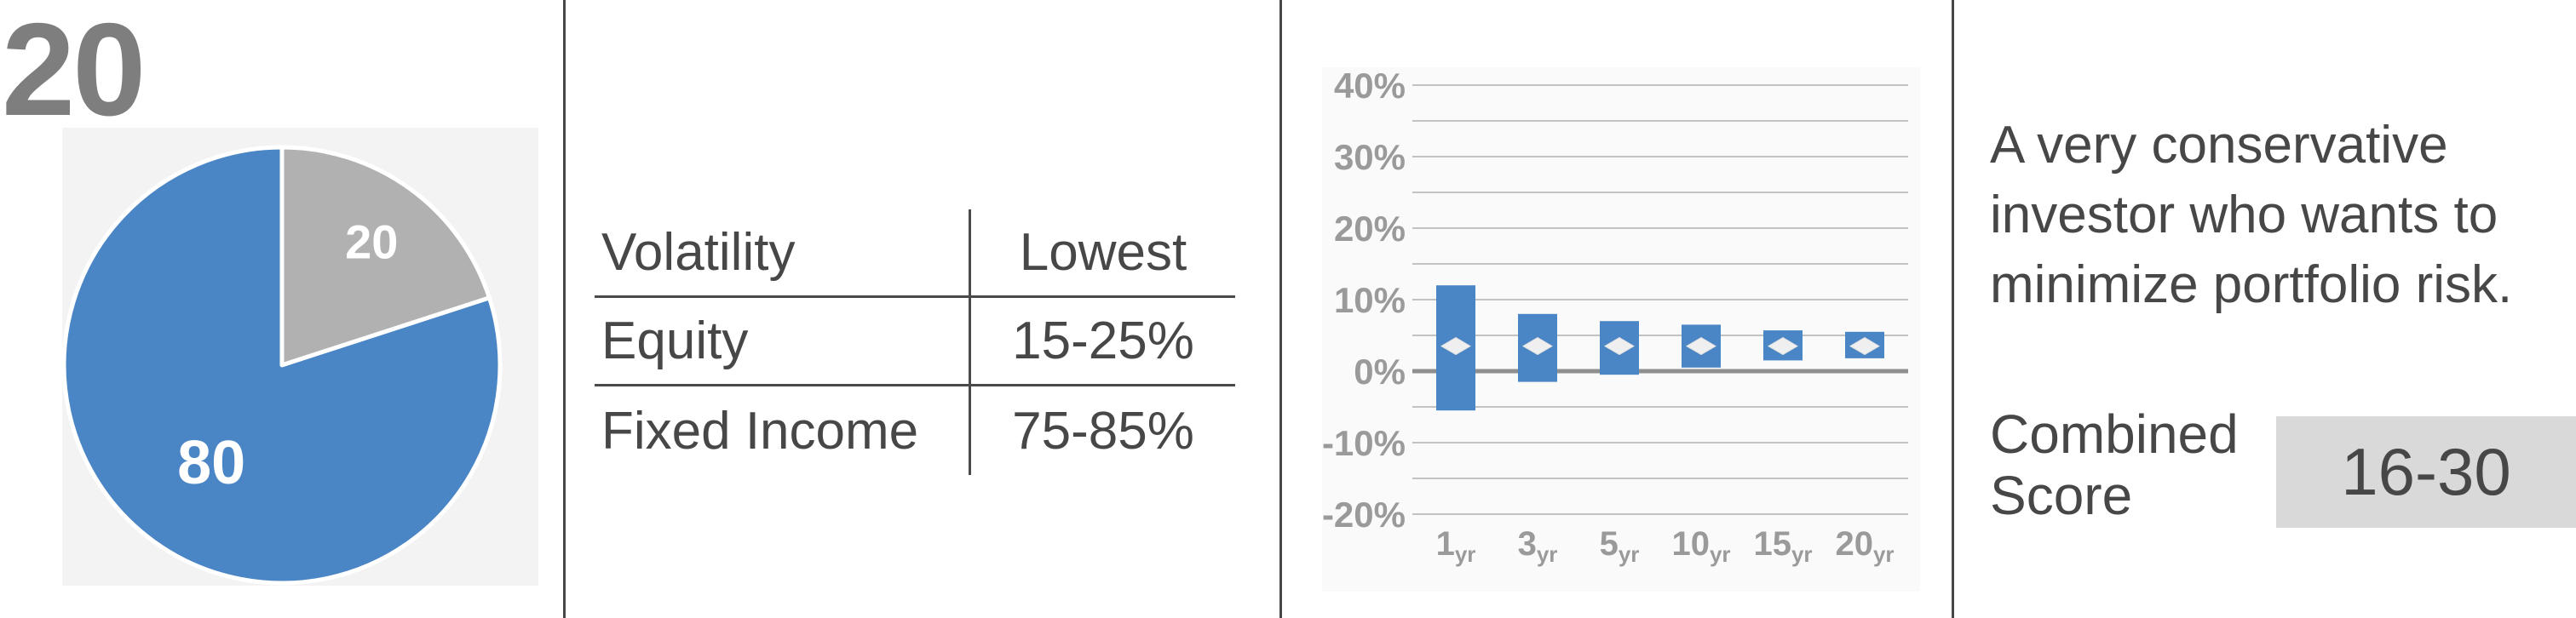 This screenshot has height=618, width=2576. What do you see at coordinates (2219, 145) in the screenshot?
I see `description-line: A very conservative` at bounding box center [2219, 145].